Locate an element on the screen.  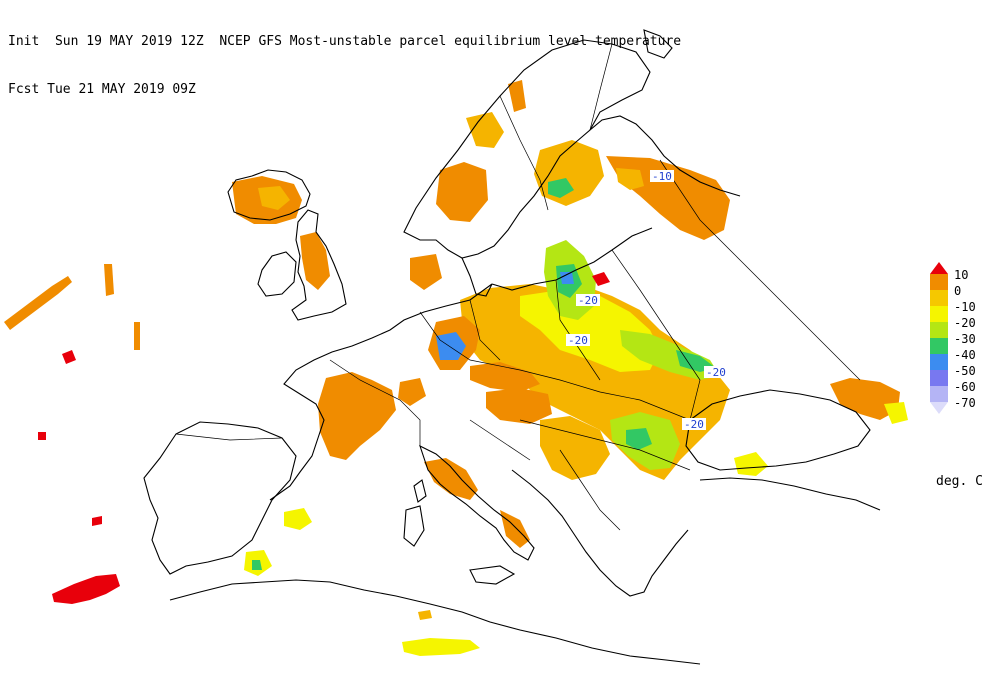
legend-units: deg. C is located at coordinates (959, 481).